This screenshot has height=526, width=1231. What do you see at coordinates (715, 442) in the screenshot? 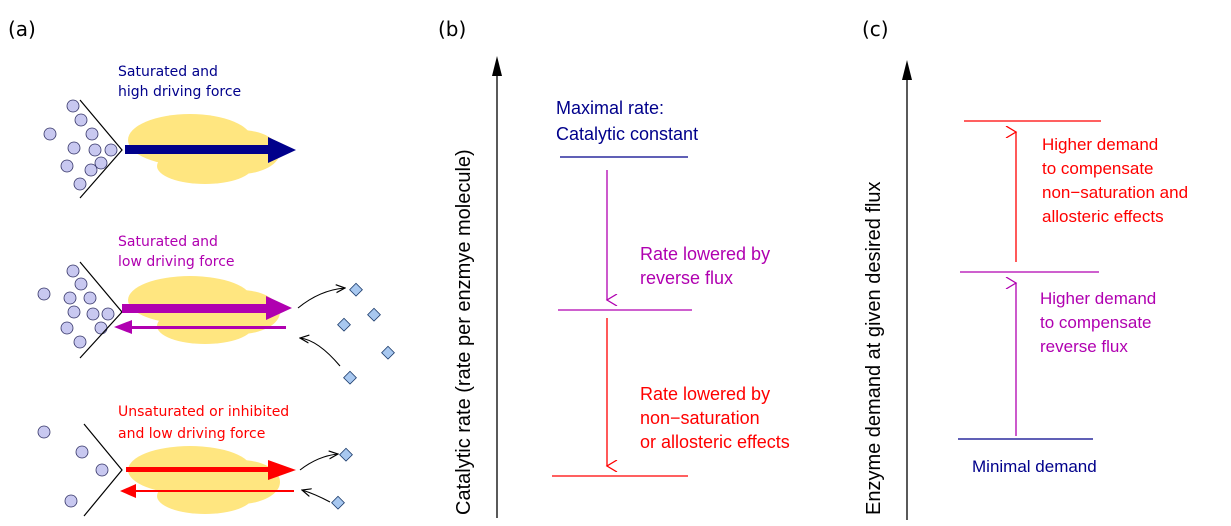
I see `nonsaturation-label-b-line3: or allosteric effects` at bounding box center [715, 442].